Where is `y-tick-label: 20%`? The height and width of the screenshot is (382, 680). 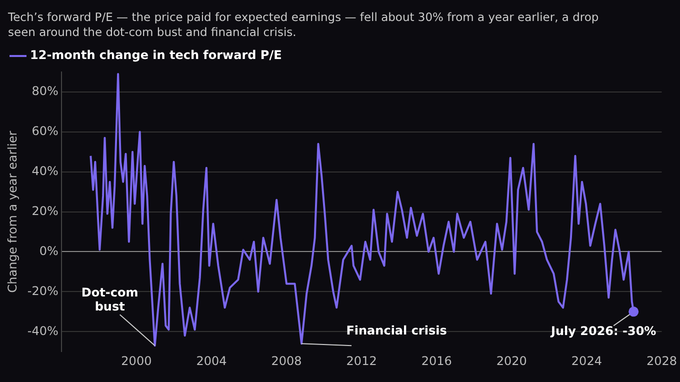
y-tick-label: 20% is located at coordinates (45, 211).